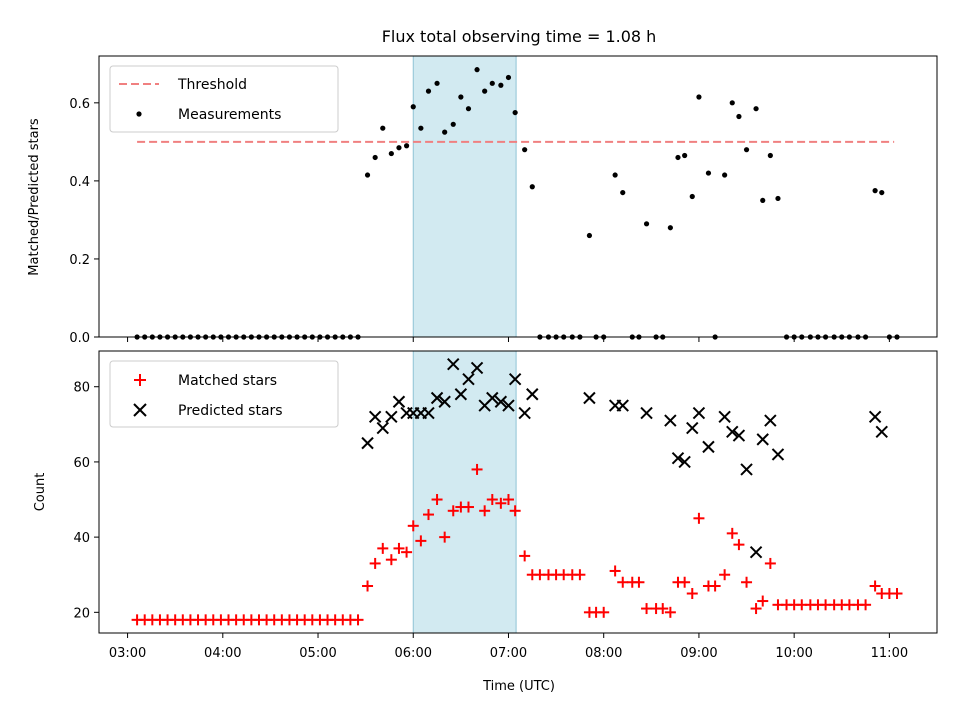  What do you see at coordinates (224, 99) in the screenshot?
I see `top-legend: Threshold Measurements` at bounding box center [224, 99].